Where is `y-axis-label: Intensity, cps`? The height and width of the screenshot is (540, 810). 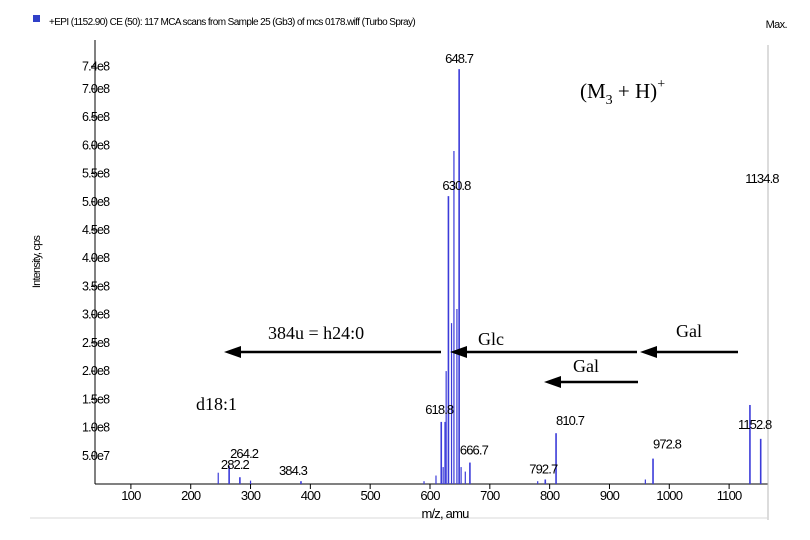
y-axis-label: Intensity, cps is located at coordinates (37, 261).